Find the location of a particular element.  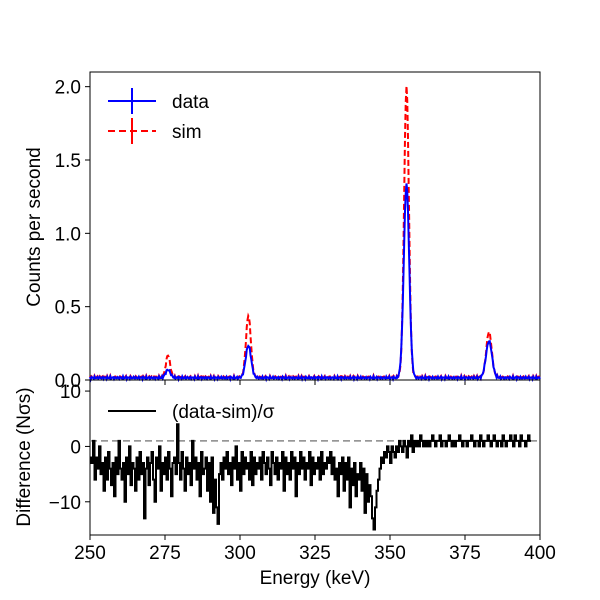

x-tick-label: 400 is located at coordinates (540, 553).